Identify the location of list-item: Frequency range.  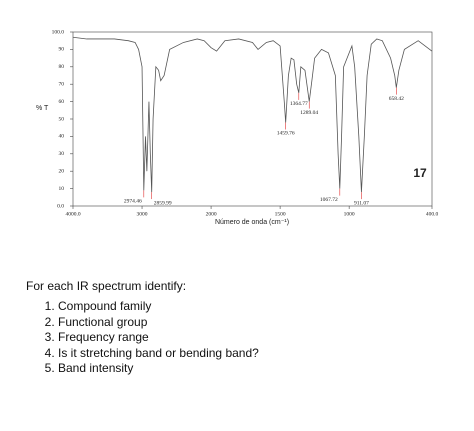
(158, 338).